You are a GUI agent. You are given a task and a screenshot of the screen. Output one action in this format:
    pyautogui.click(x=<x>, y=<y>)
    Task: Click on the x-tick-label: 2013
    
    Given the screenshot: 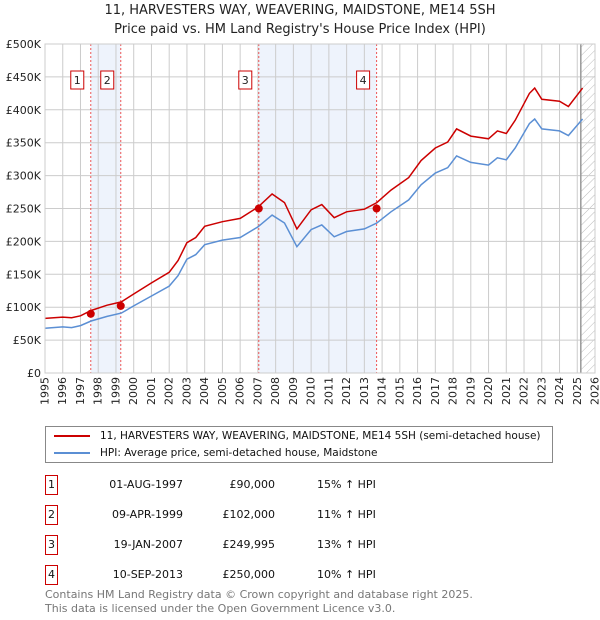 What is the action you would take?
    pyautogui.click(x=364, y=391)
    